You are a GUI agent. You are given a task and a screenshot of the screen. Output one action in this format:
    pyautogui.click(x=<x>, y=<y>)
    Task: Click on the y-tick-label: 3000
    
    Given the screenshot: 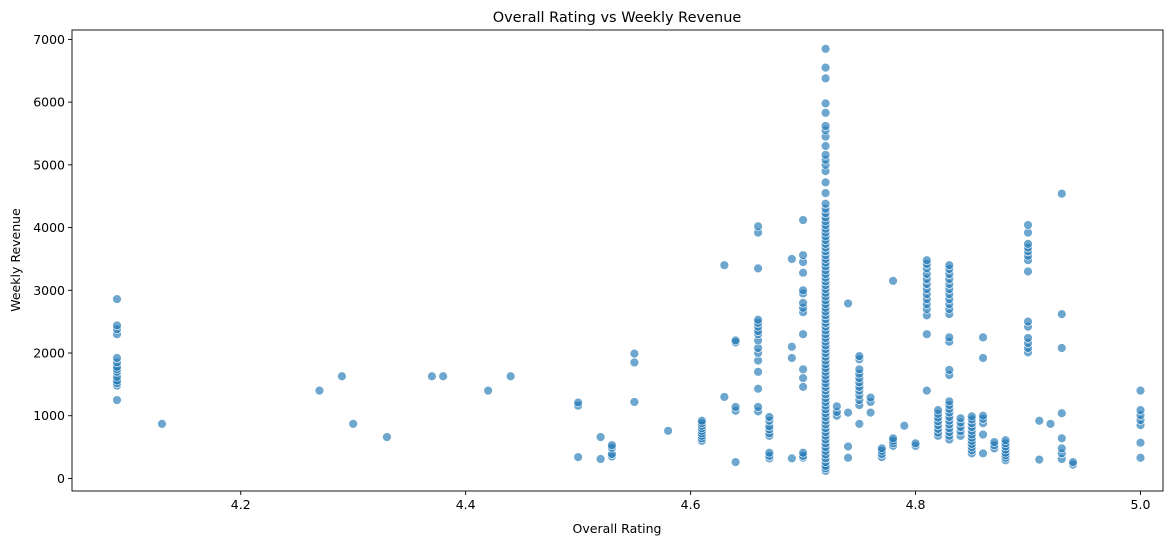 What is the action you would take?
    pyautogui.click(x=49, y=290)
    